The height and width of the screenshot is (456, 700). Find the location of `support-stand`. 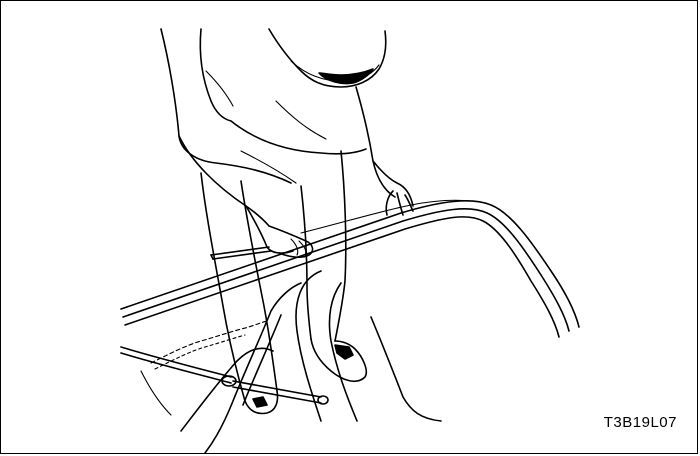

support-stand is located at coordinates (224, 368).